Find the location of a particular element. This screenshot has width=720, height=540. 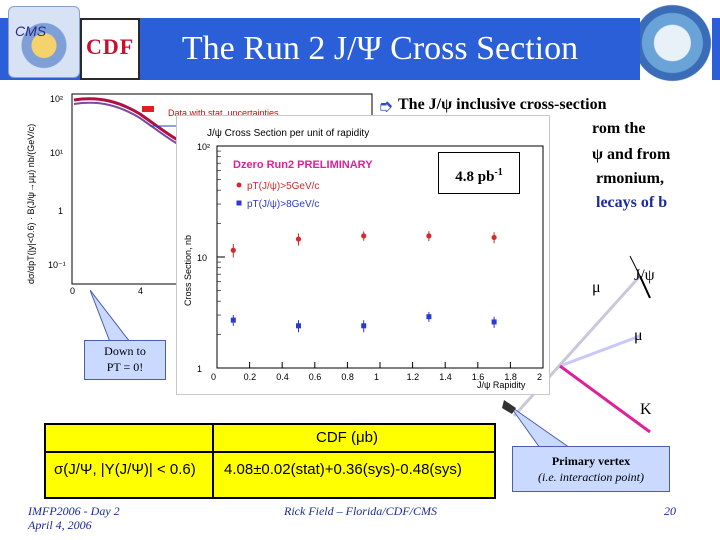

chart-xlabel: J/ψ Rapidity is located at coordinates (501, 385).